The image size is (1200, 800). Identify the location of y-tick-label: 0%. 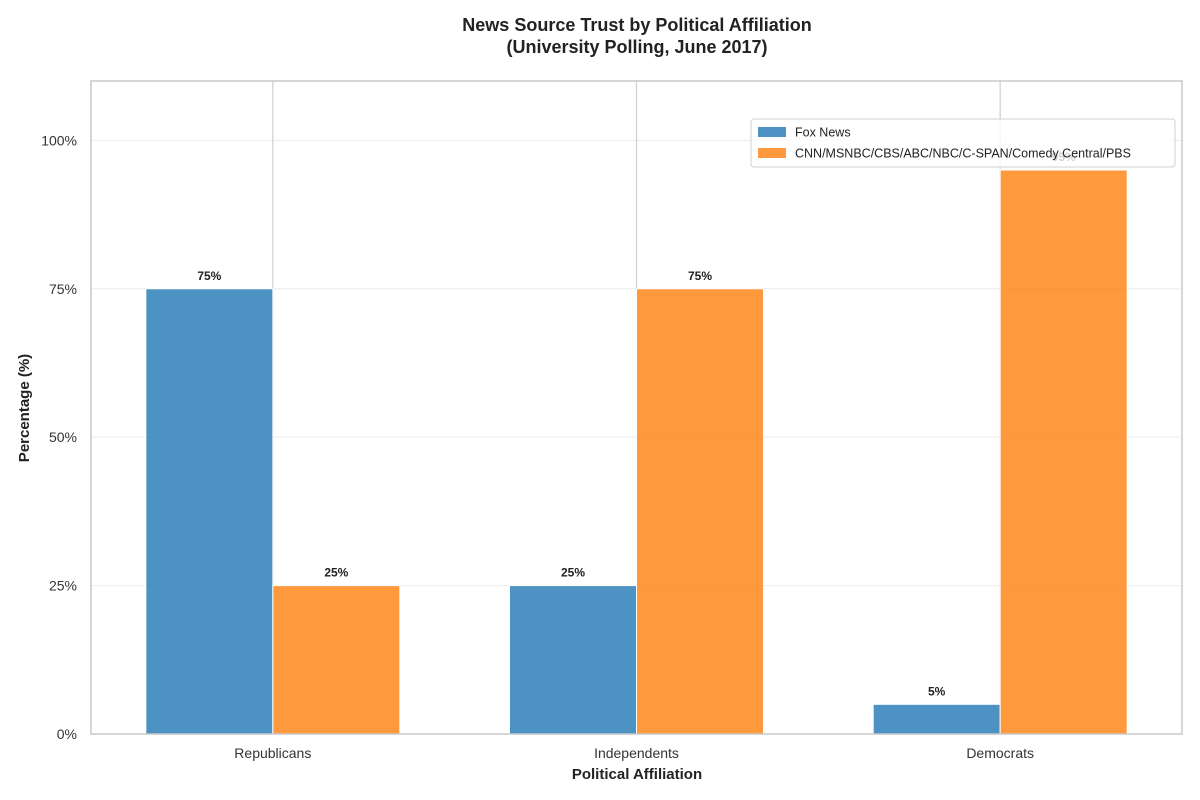
(67, 734).